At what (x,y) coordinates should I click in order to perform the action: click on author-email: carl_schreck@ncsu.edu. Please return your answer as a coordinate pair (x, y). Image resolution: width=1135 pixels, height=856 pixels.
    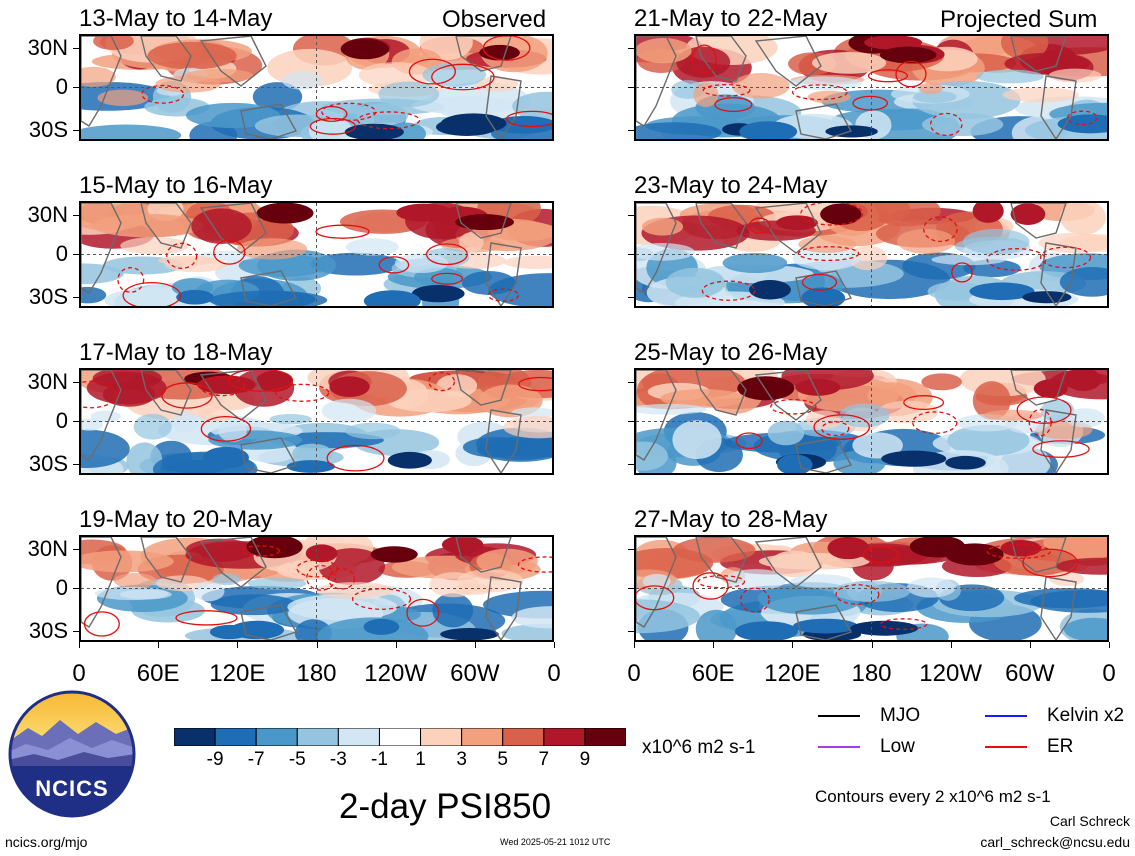
    Looking at the image, I should click on (1055, 842).